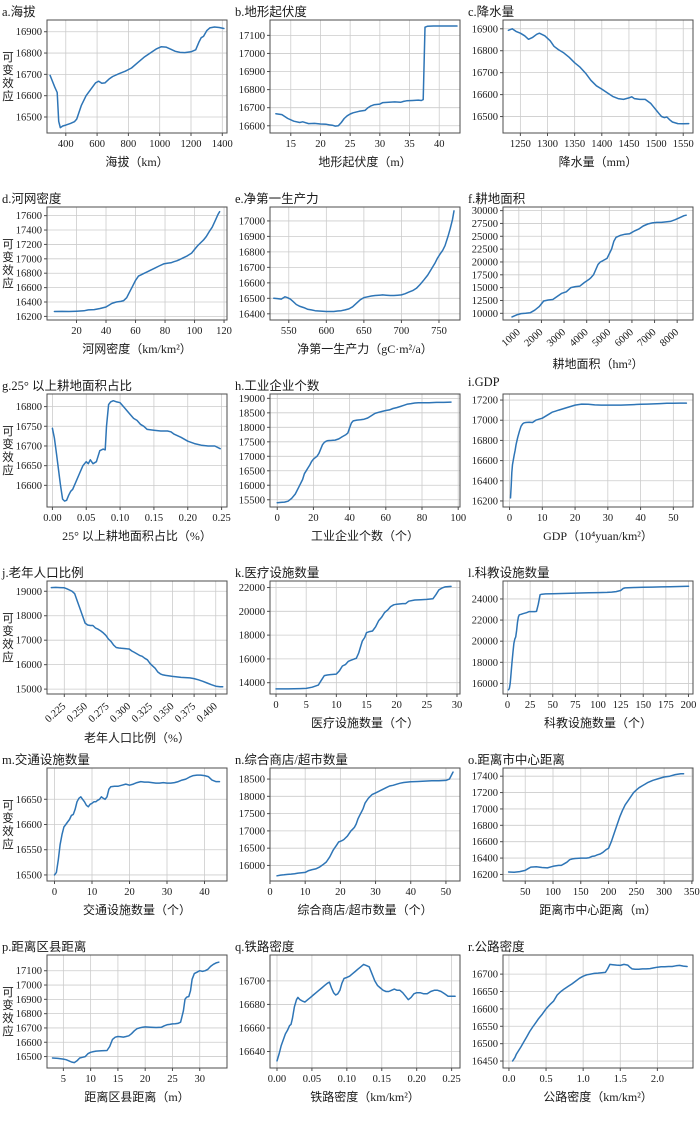  Describe the element at coordinates (365, 535) in the screenshot. I see `x-axis-title: 工业企业个数（个）` at that location.